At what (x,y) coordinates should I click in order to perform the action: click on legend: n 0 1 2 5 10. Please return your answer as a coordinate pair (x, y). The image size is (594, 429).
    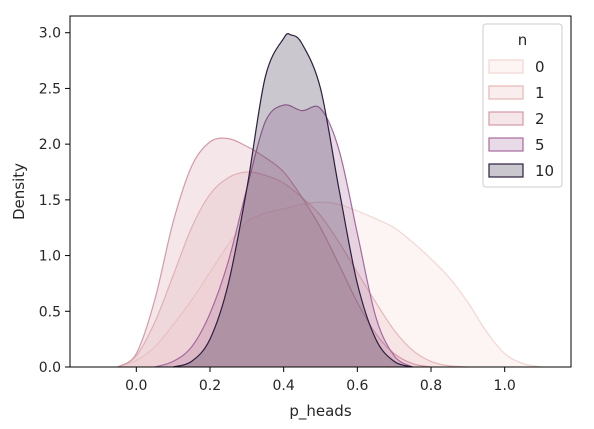
    Looking at the image, I should click on (522, 105).